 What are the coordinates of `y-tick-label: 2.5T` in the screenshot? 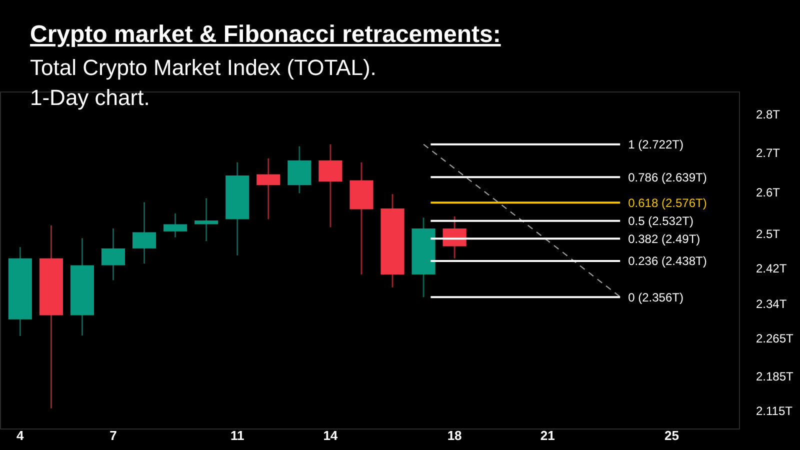 It's located at (768, 234).